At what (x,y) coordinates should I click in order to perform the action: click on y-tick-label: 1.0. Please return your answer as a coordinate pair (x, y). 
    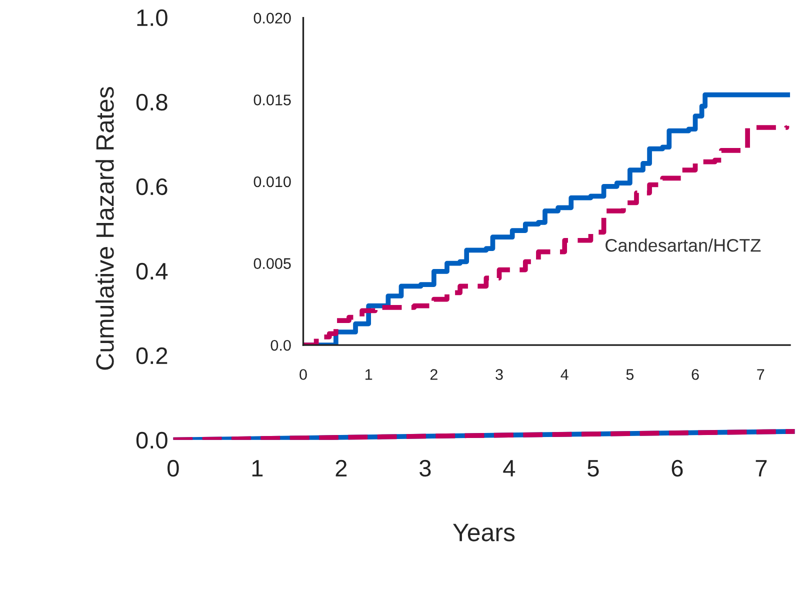
    Looking at the image, I should click on (152, 17).